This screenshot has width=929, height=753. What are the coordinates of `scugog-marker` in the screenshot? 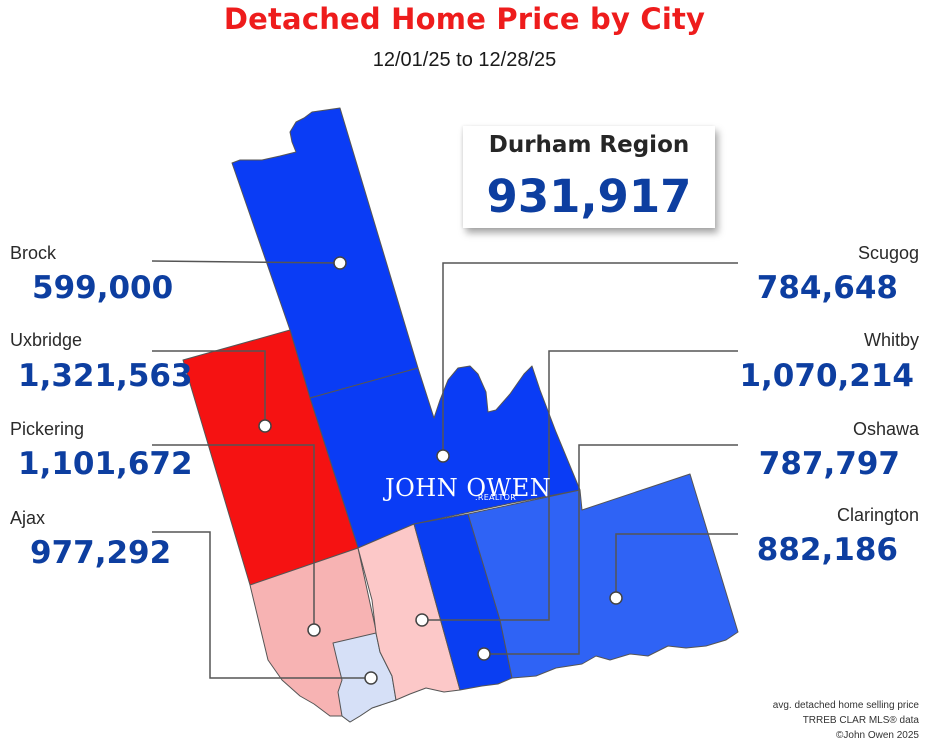 It's located at (443, 456).